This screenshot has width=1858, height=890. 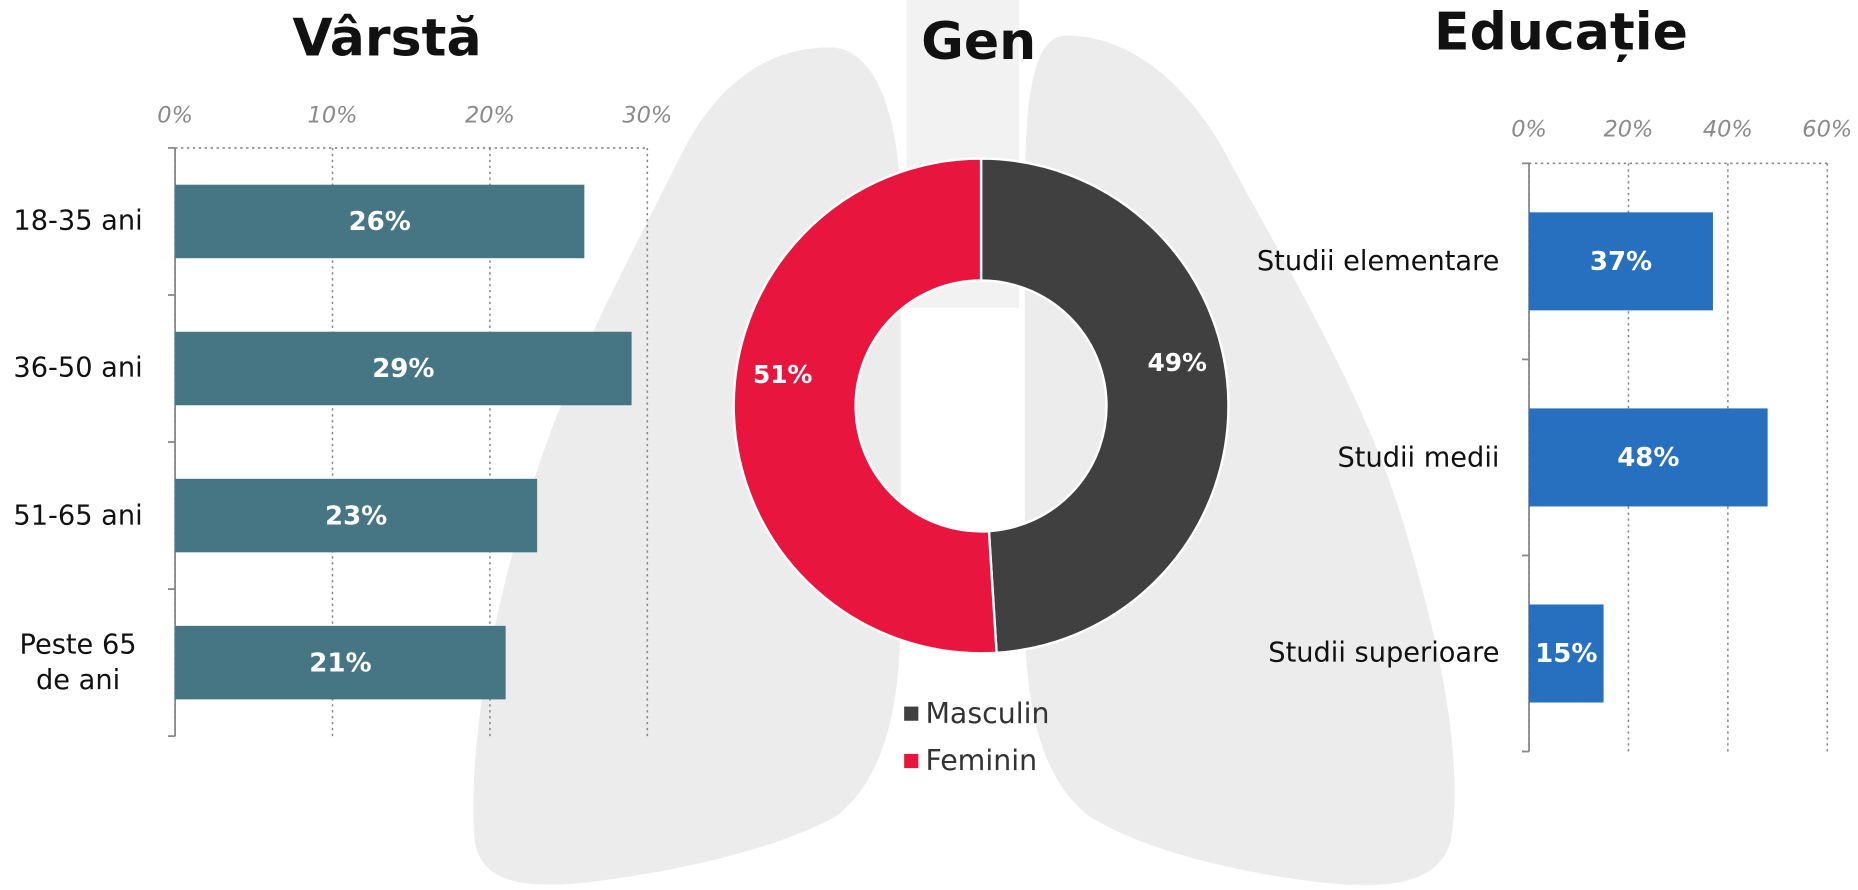 I want to click on x-tick-label: 30%, so click(x=647, y=115).